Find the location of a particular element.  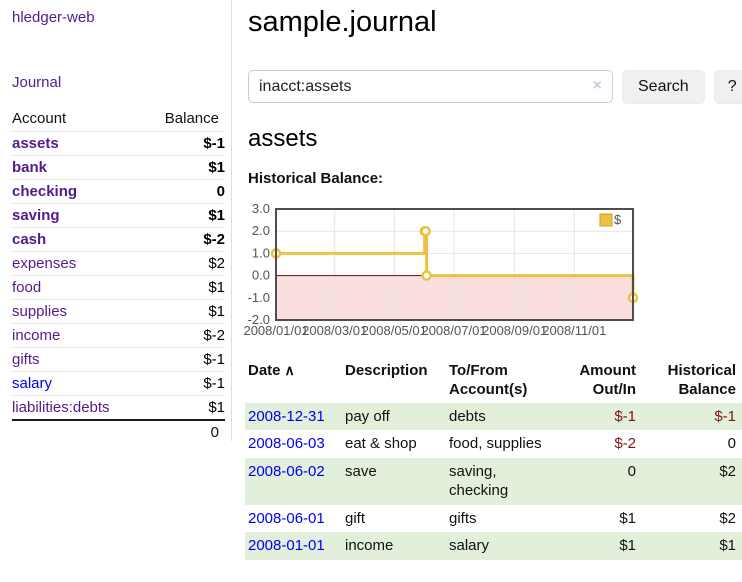

search-button: Search is located at coordinates (663, 87).